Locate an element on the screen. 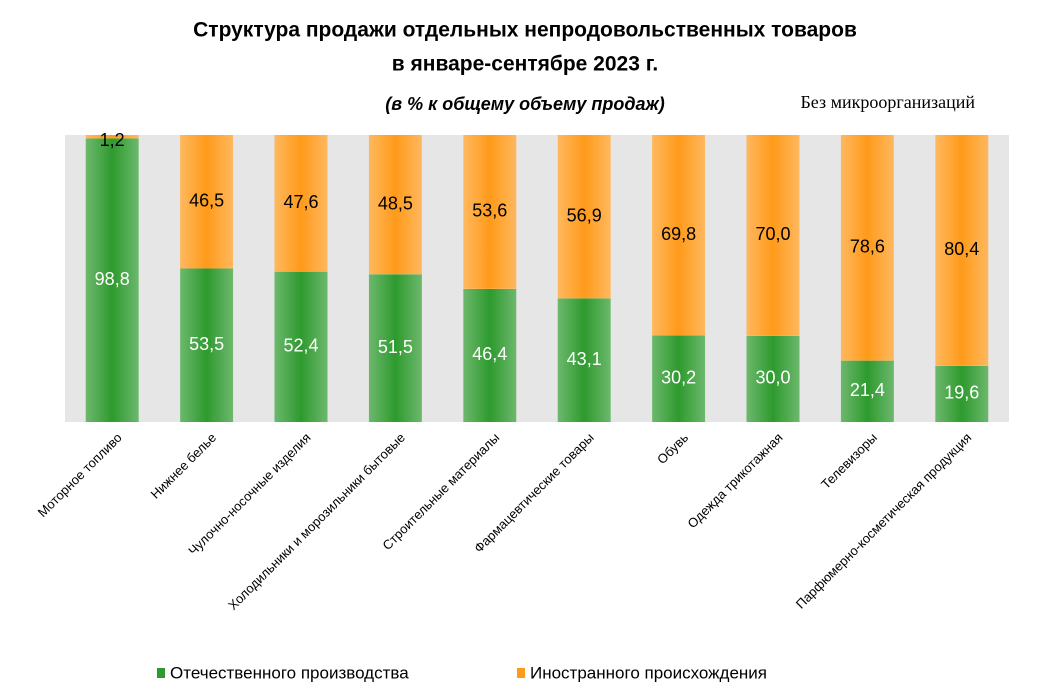 Image resolution: width=1063 pixels, height=699 pixels. value-label: 46,5 is located at coordinates (206, 200).